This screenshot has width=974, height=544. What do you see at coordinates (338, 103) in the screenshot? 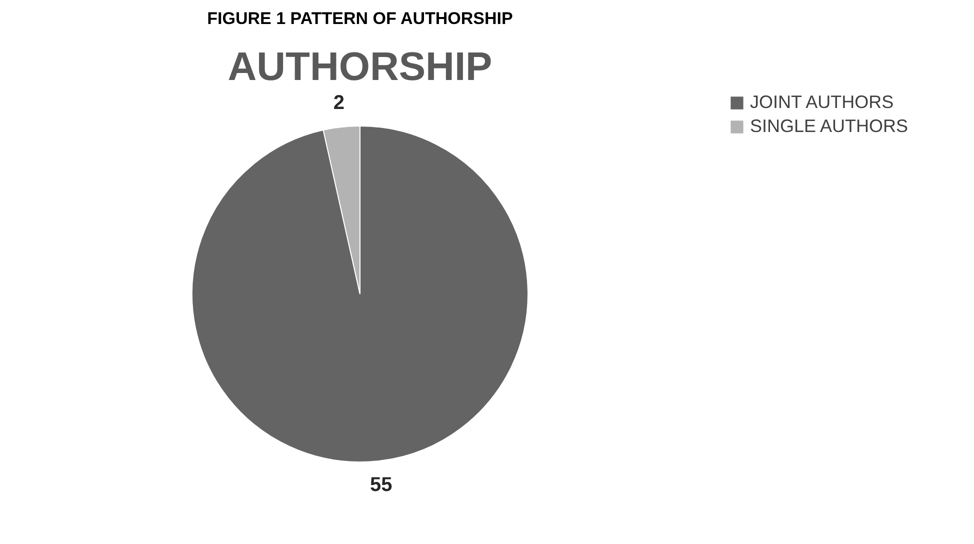
I see `data-label: 2` at bounding box center [338, 103].